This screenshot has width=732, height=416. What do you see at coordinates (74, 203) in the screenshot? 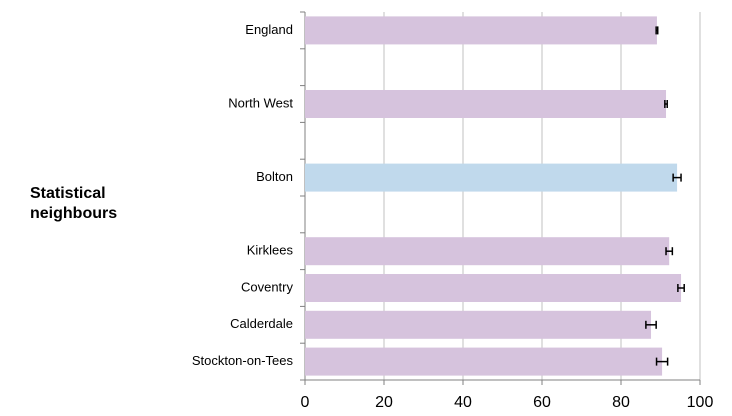
I see `annotation: Statistical neighbours` at bounding box center [74, 203].